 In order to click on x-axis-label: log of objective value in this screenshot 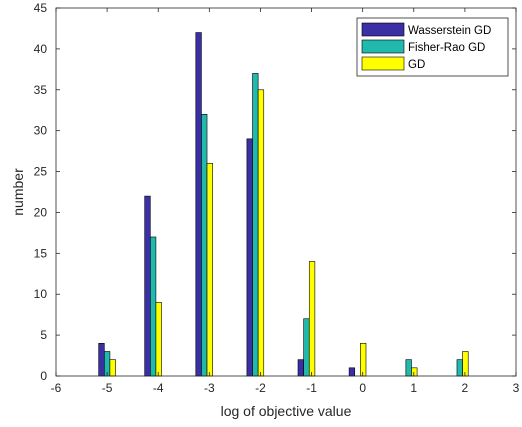, I will do `click(286, 411)`.